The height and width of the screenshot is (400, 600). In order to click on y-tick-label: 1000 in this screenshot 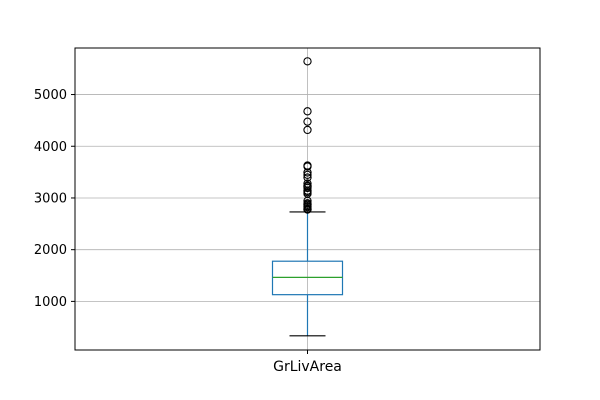, I will do `click(50, 302)`.